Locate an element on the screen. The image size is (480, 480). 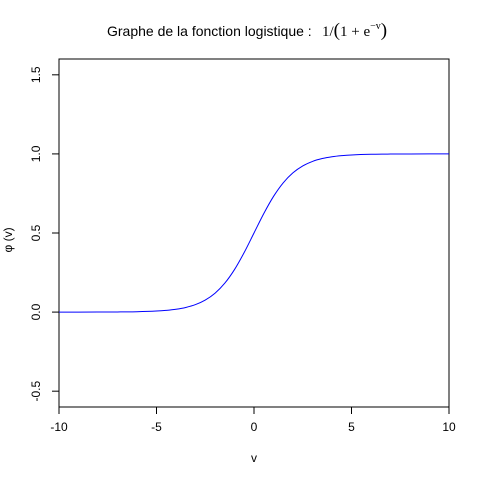
x-tick-label: 0 is located at coordinates (254, 427).